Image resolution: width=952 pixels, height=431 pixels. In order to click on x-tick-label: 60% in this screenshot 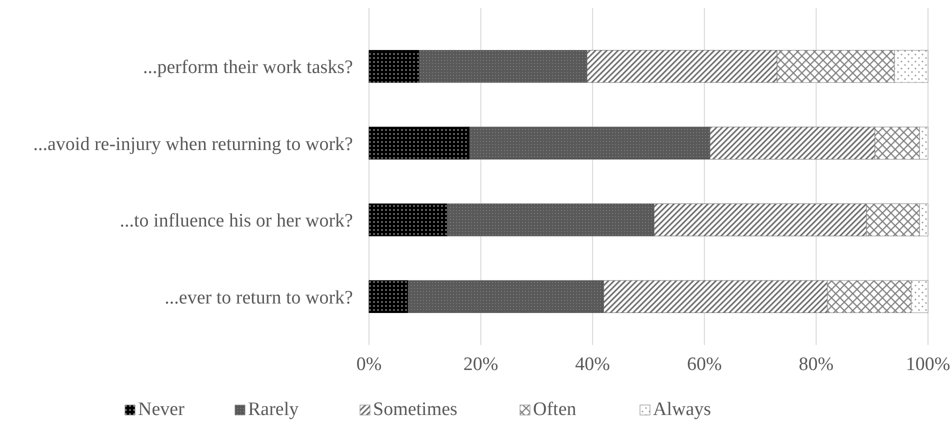, I will do `click(704, 364)`.